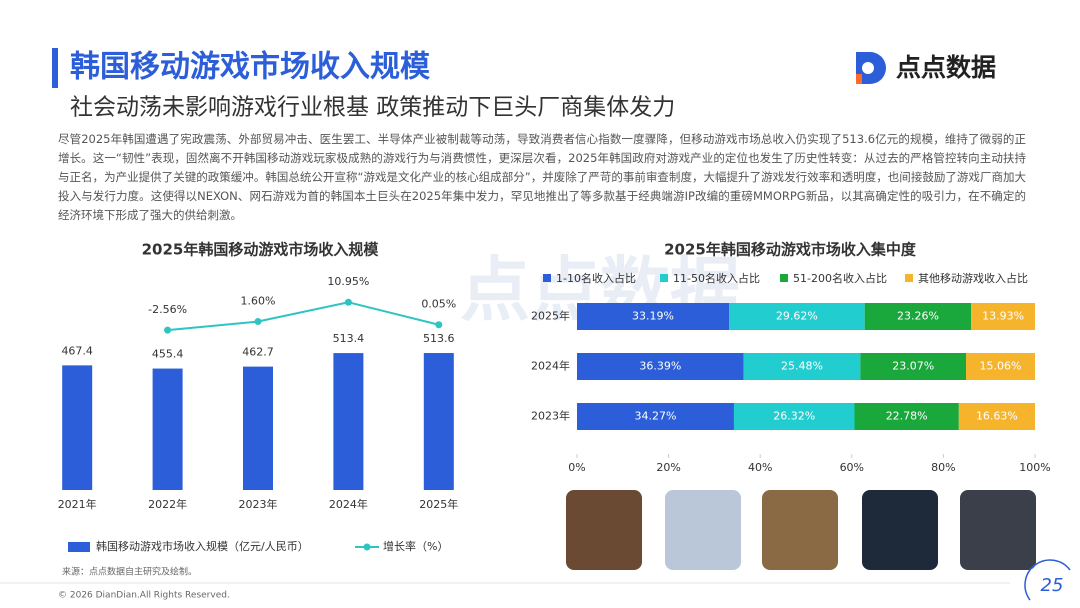 This screenshot has height=608, width=1080. What do you see at coordinates (168, 354) in the screenshot?
I see `bar-label: 455.4` at bounding box center [168, 354].